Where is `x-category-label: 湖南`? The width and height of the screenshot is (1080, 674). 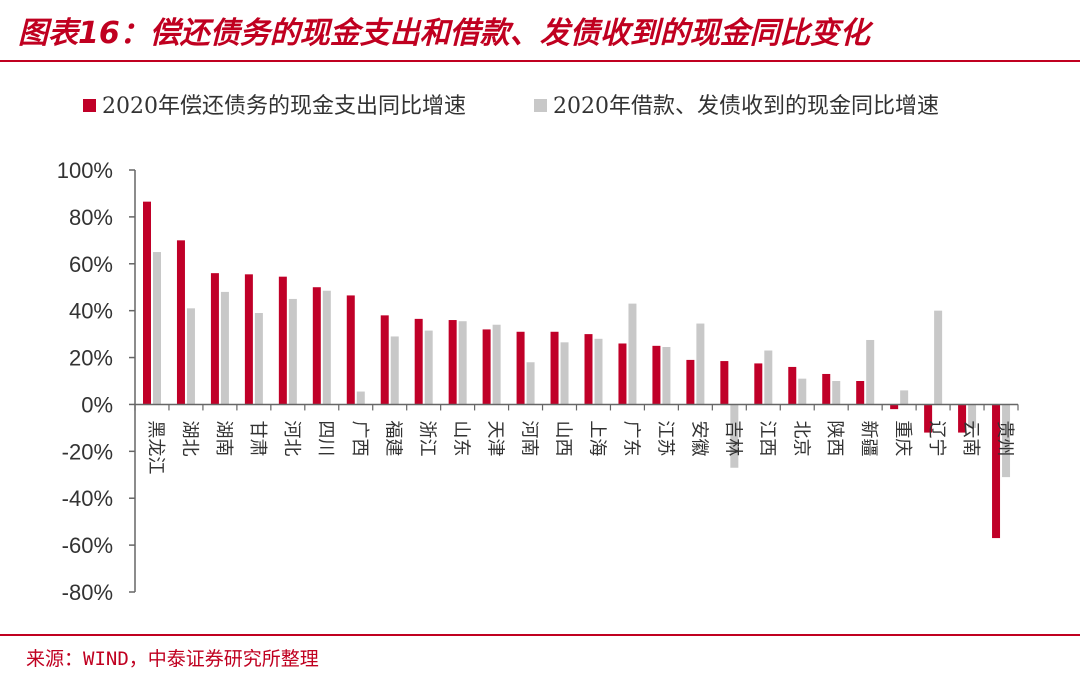
x-category-label: 湖南 is located at coordinates (223, 438).